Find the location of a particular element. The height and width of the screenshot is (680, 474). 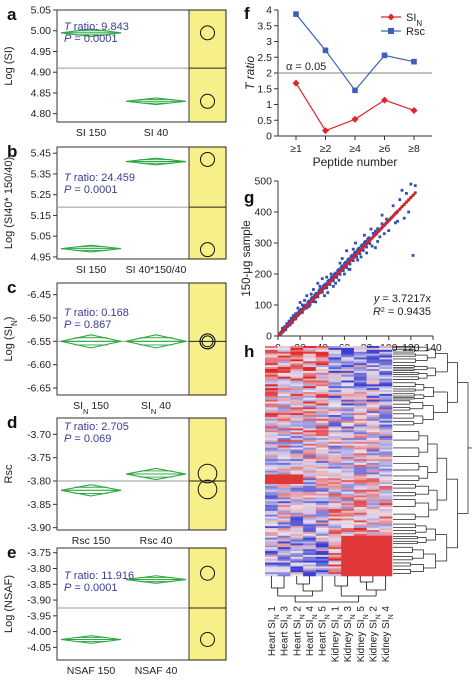

x-category-label: SIN 40 is located at coordinates (156, 408).